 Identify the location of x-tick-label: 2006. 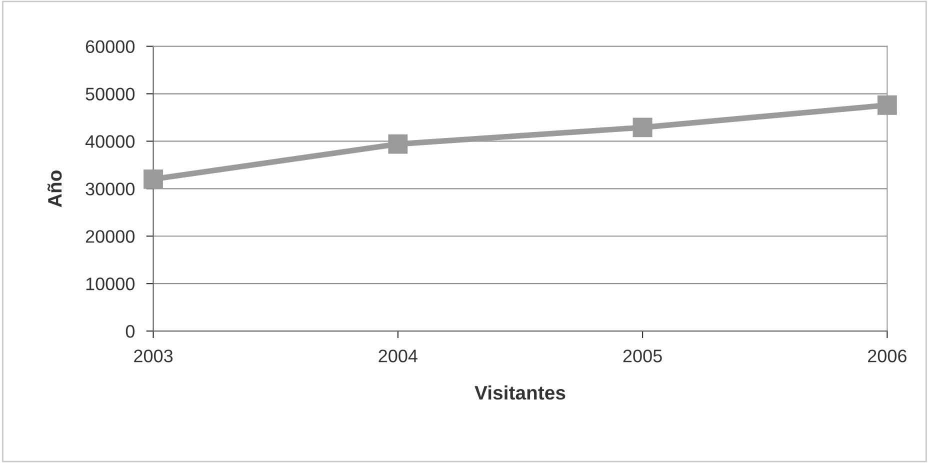
(887, 356).